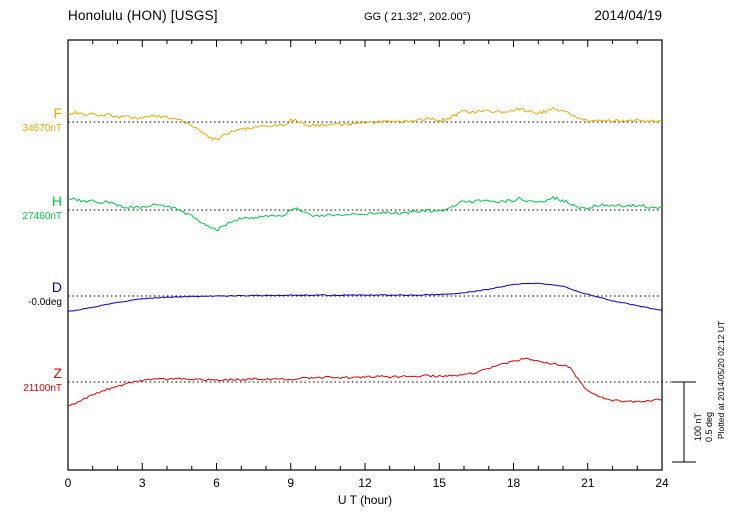  I want to click on x-axis-tick-labels: 0 3 6 9 12 15 18 21 24, so click(365, 483).